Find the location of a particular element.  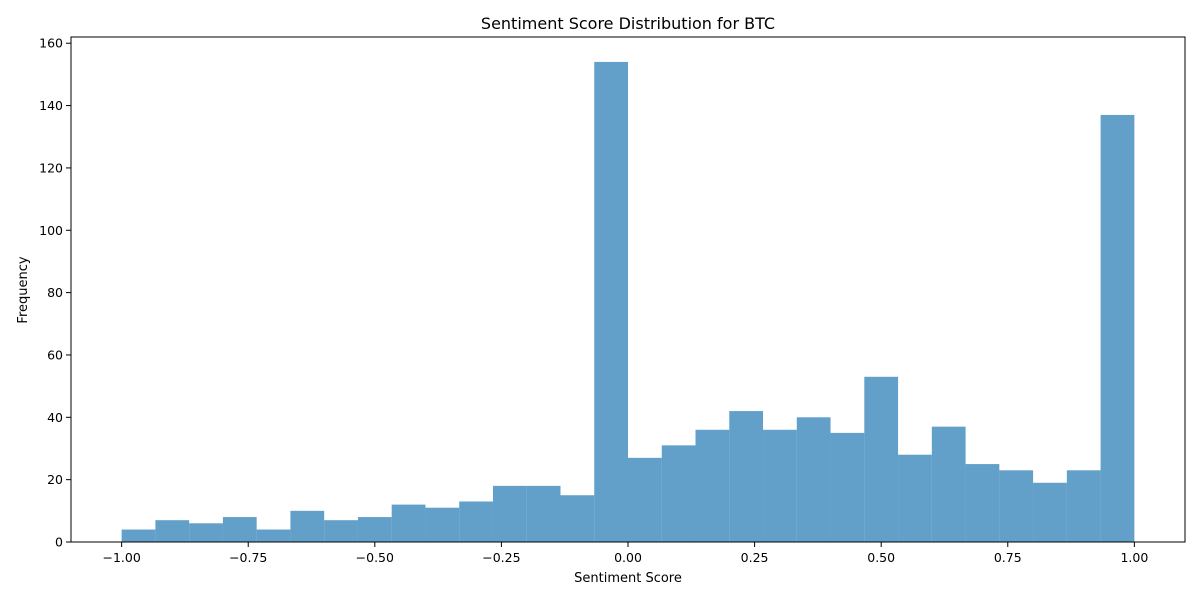

y-tick-label: 120 is located at coordinates (51, 167).